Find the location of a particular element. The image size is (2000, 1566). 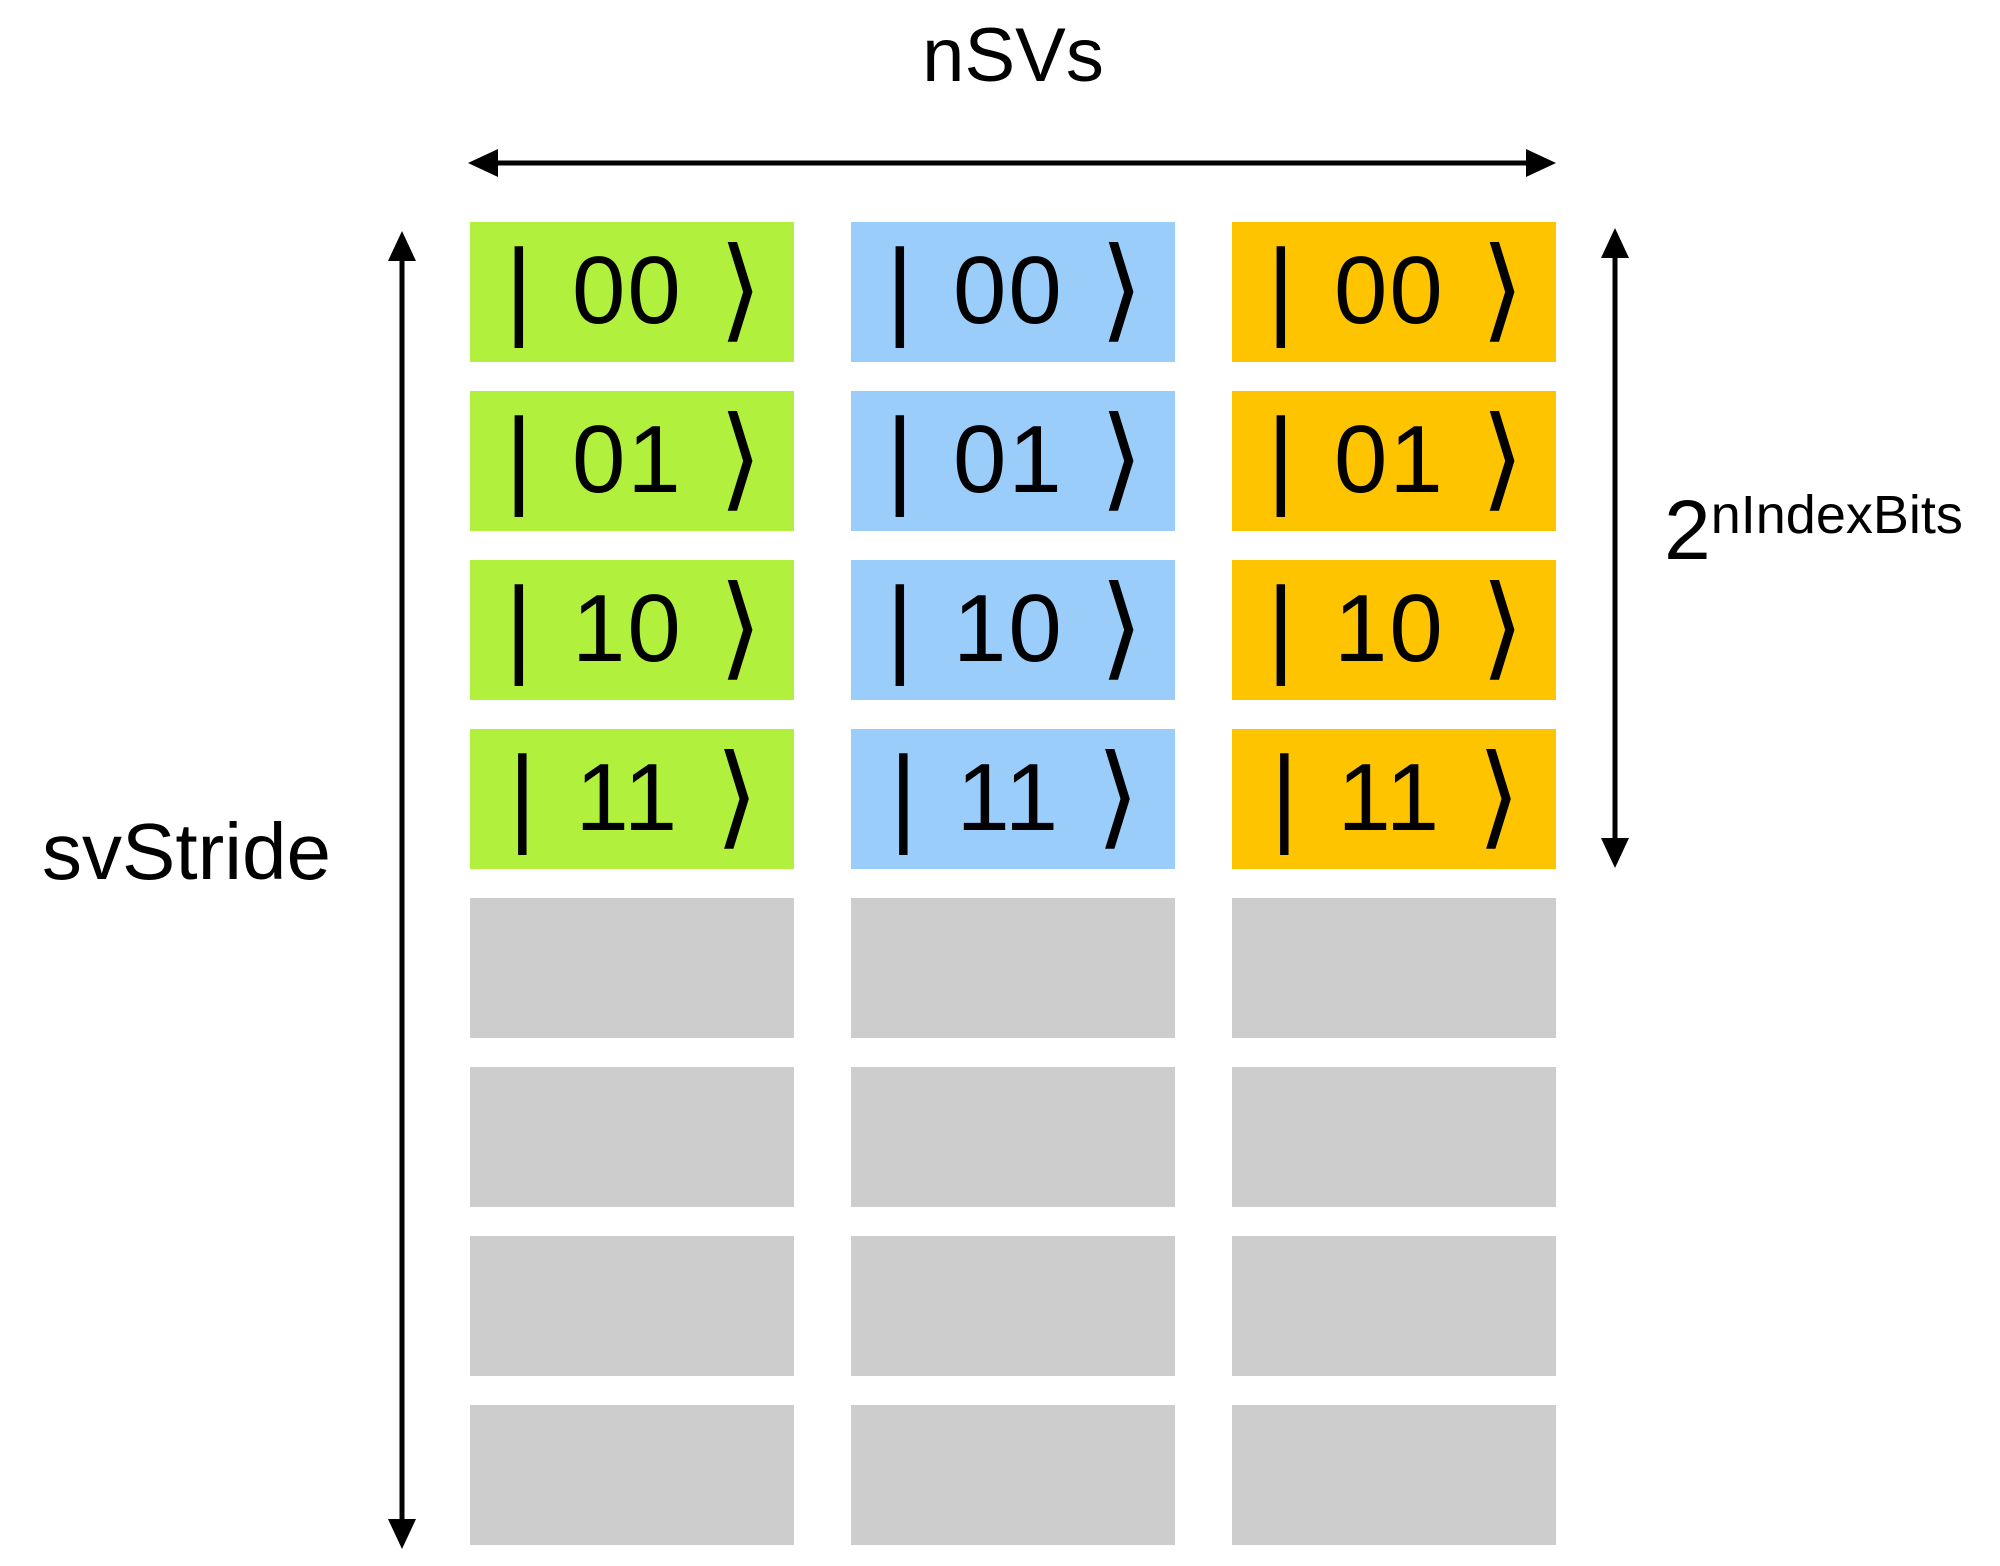

state-vector-column-2: | 00 ⟩ | 01 ⟩ | 10 ⟩ | 11 ⟩ is located at coordinates (1013, 883).